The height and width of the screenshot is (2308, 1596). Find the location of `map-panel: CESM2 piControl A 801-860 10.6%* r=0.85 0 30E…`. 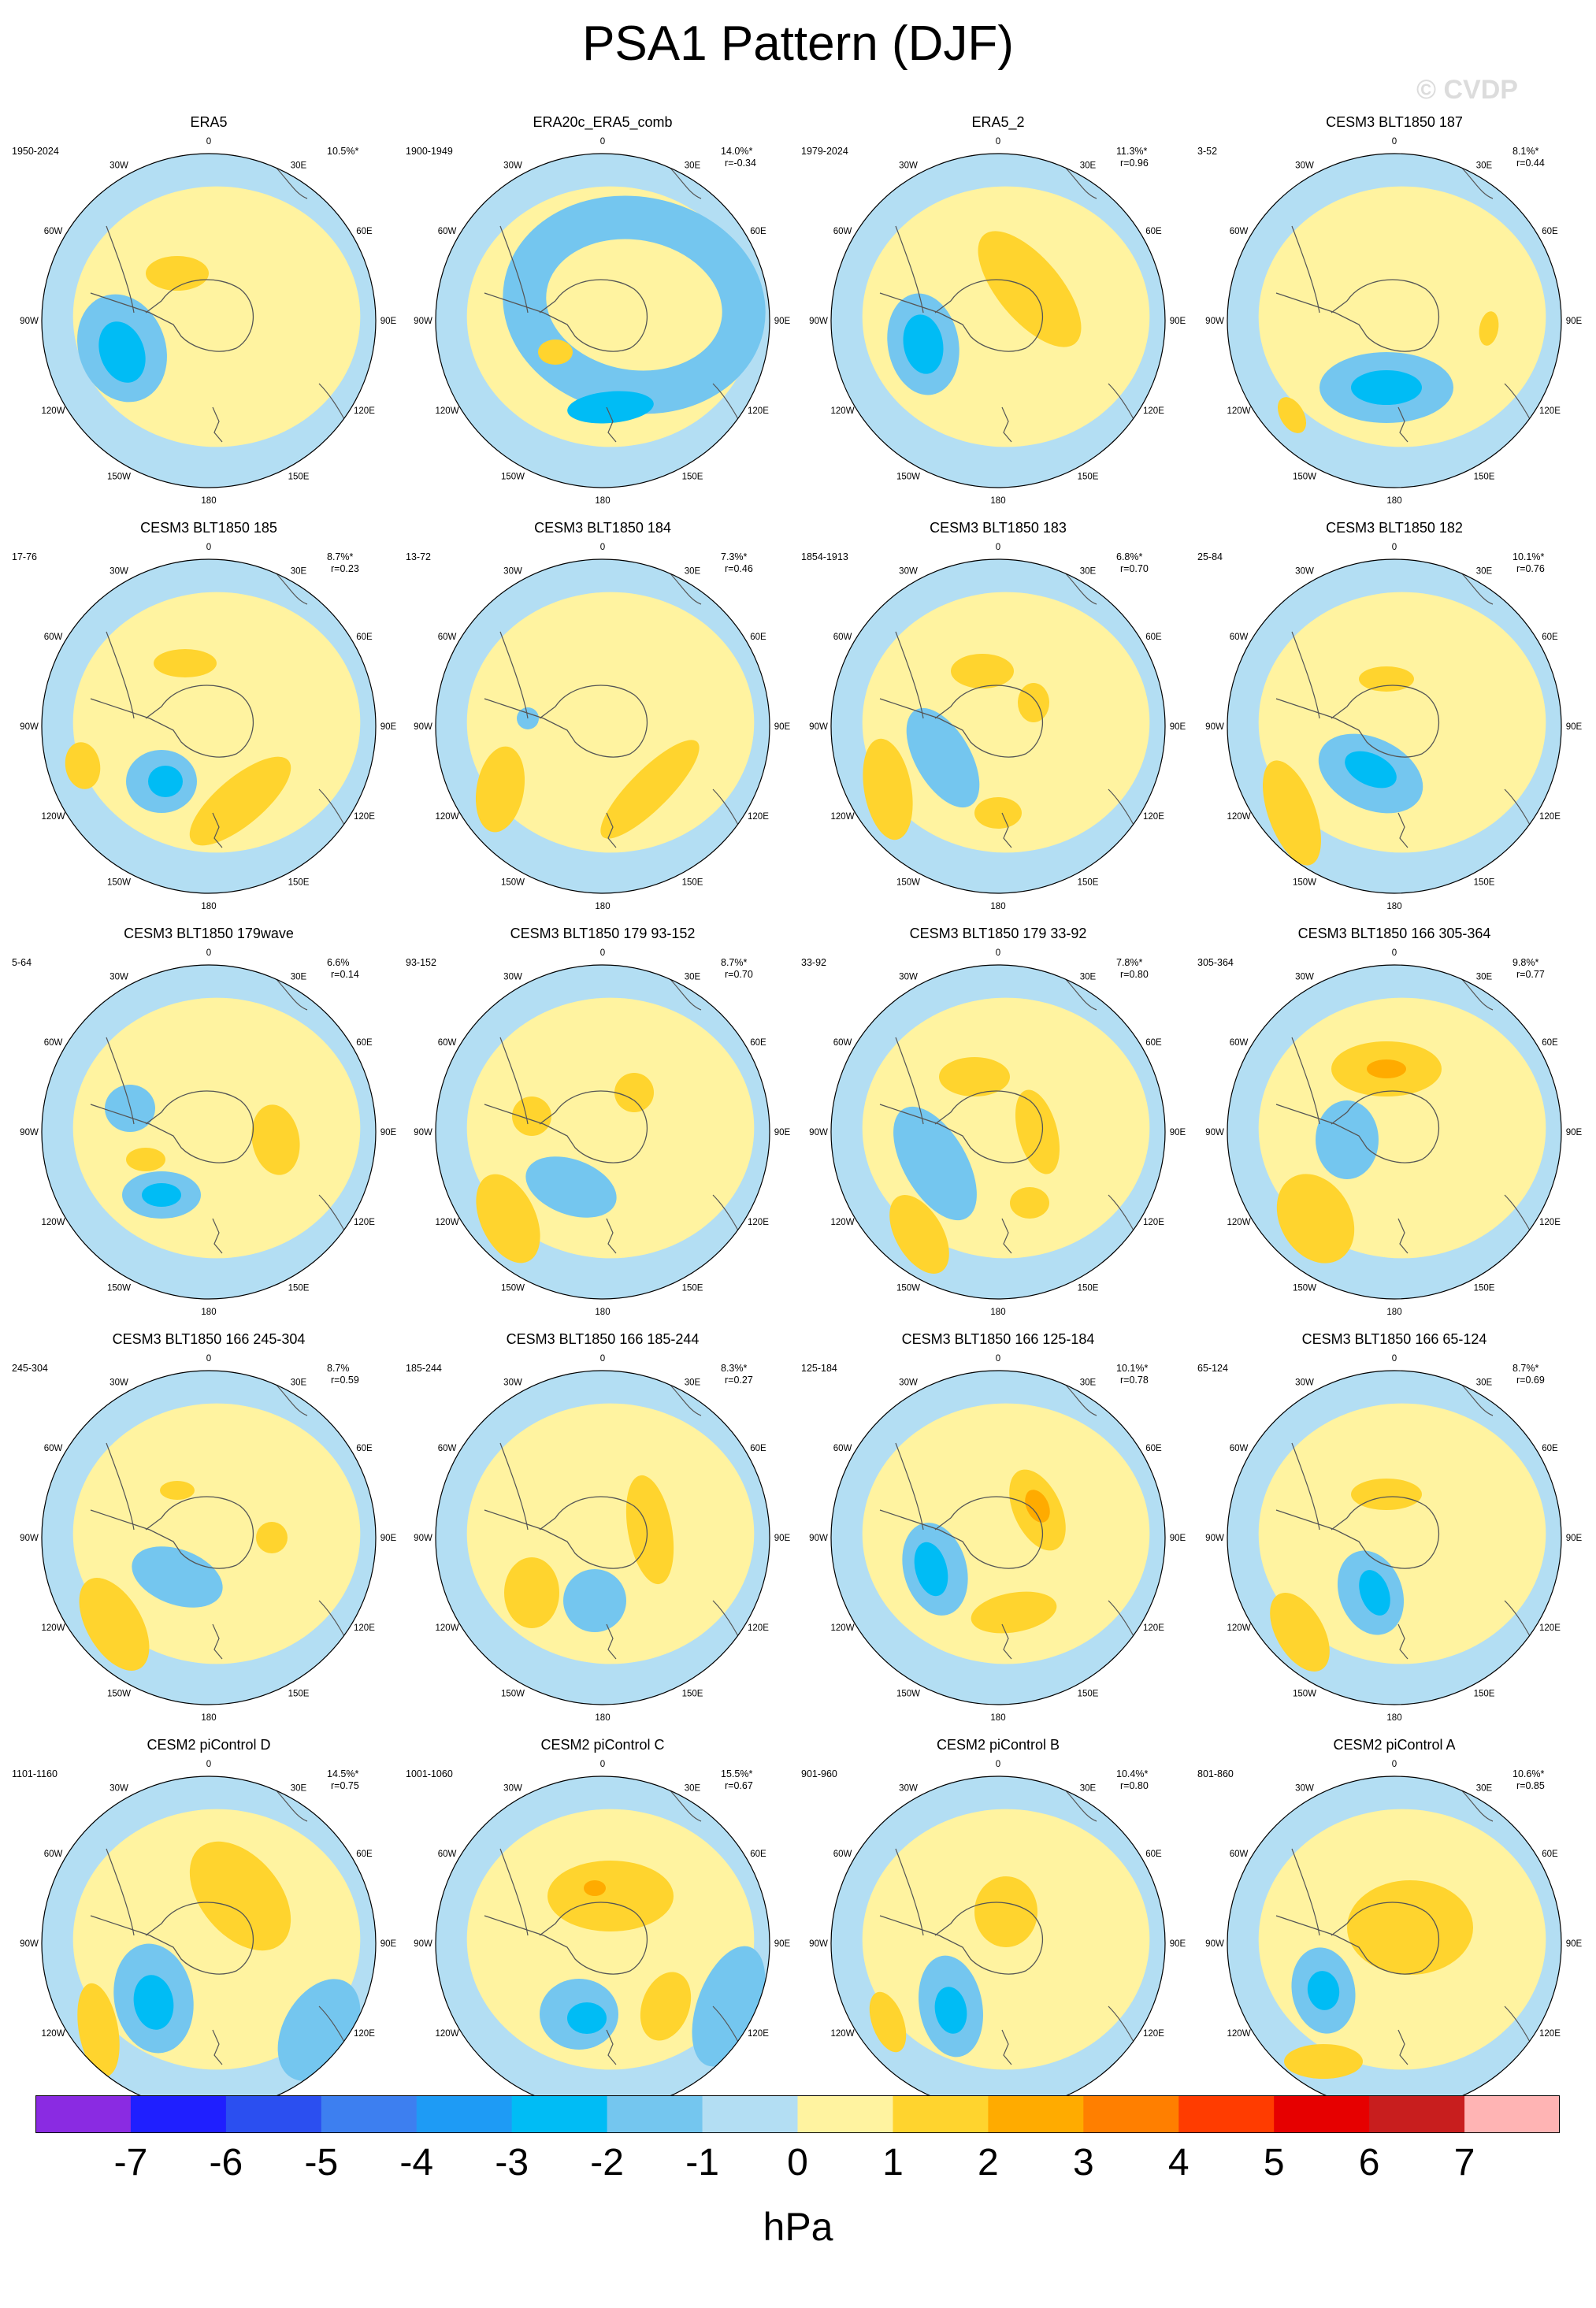

map-panel: CESM2 piControl A 801-860 10.6%* r=0.85 0 30E… is located at coordinates (1394, 1942).